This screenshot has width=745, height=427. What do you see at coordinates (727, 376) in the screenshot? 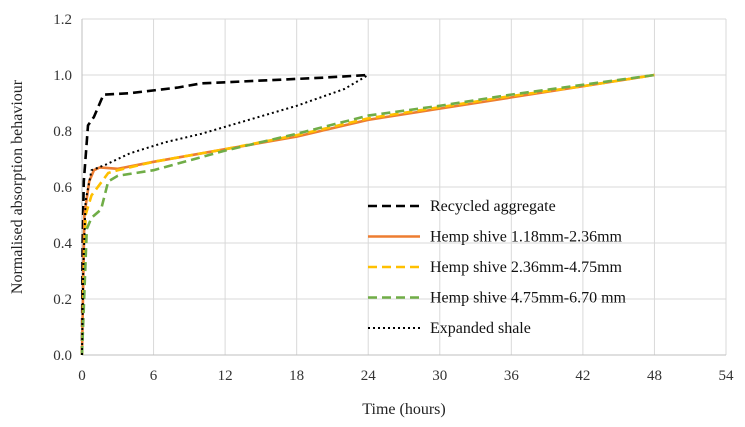
I see `x-tick-label: 54` at bounding box center [727, 376].